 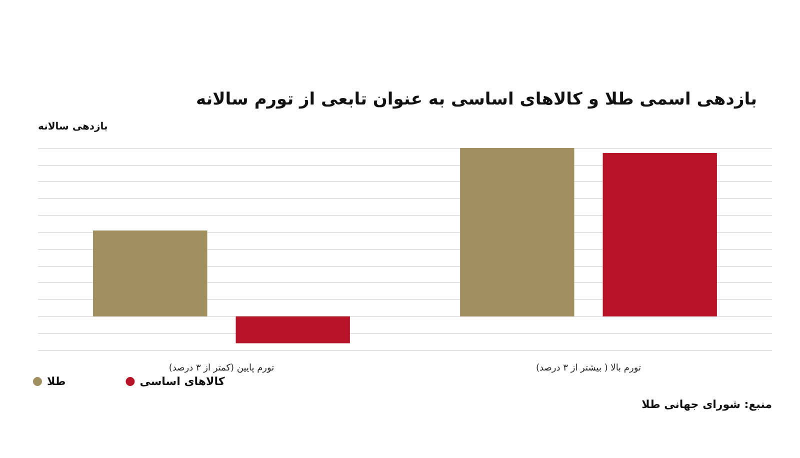 I want to click on x-tick-label: تورم پایین (کمتر از ۳ درصد), so click(x=221, y=369).